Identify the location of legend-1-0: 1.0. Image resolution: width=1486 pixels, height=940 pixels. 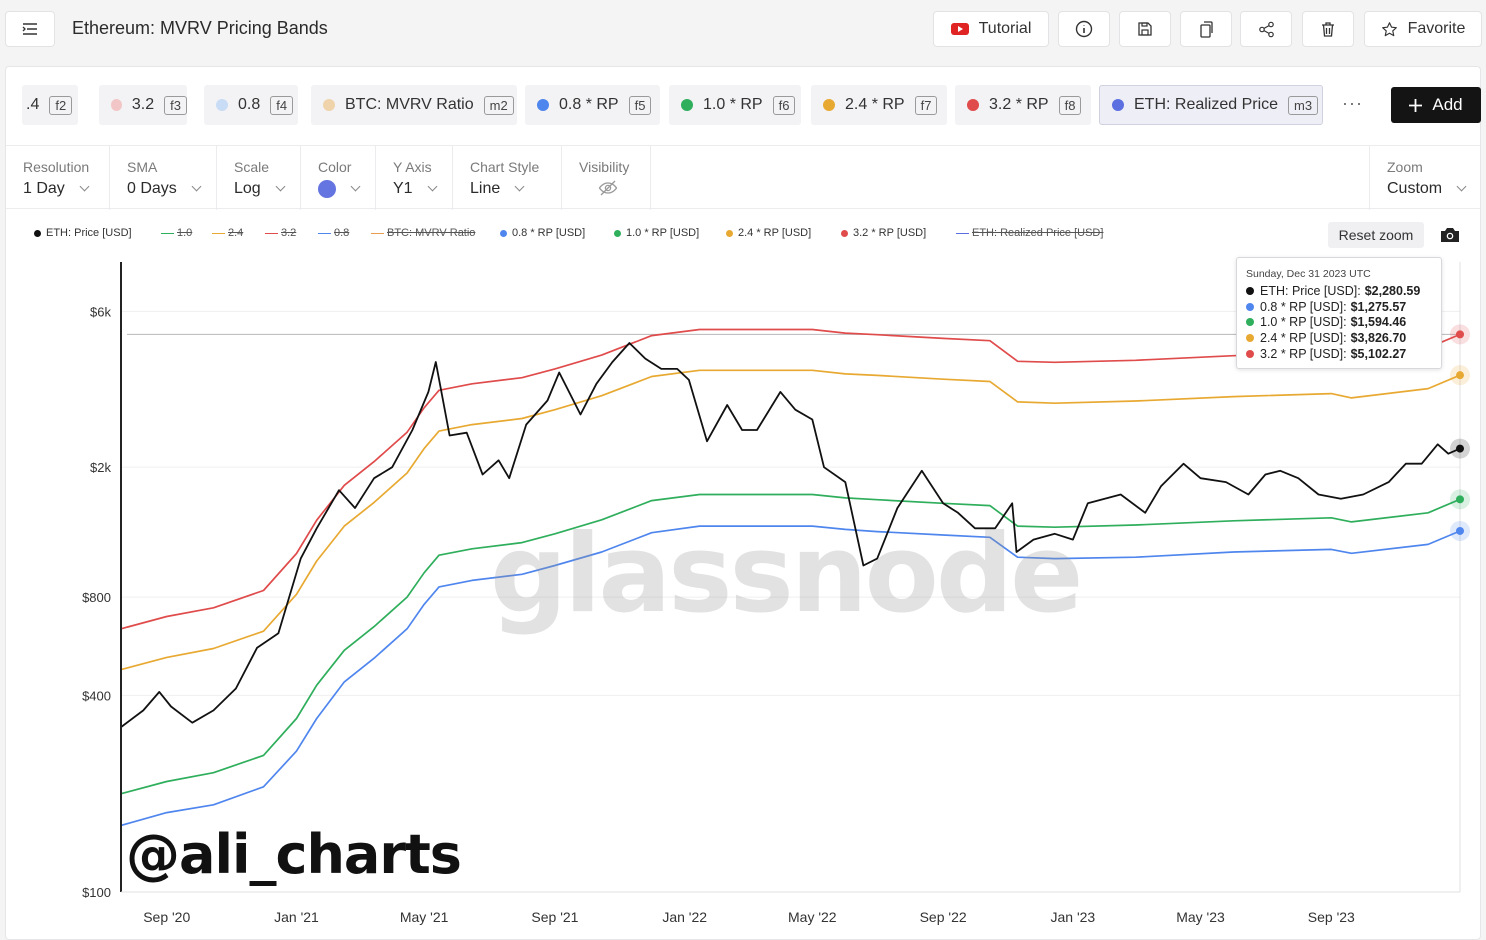
(176, 233).